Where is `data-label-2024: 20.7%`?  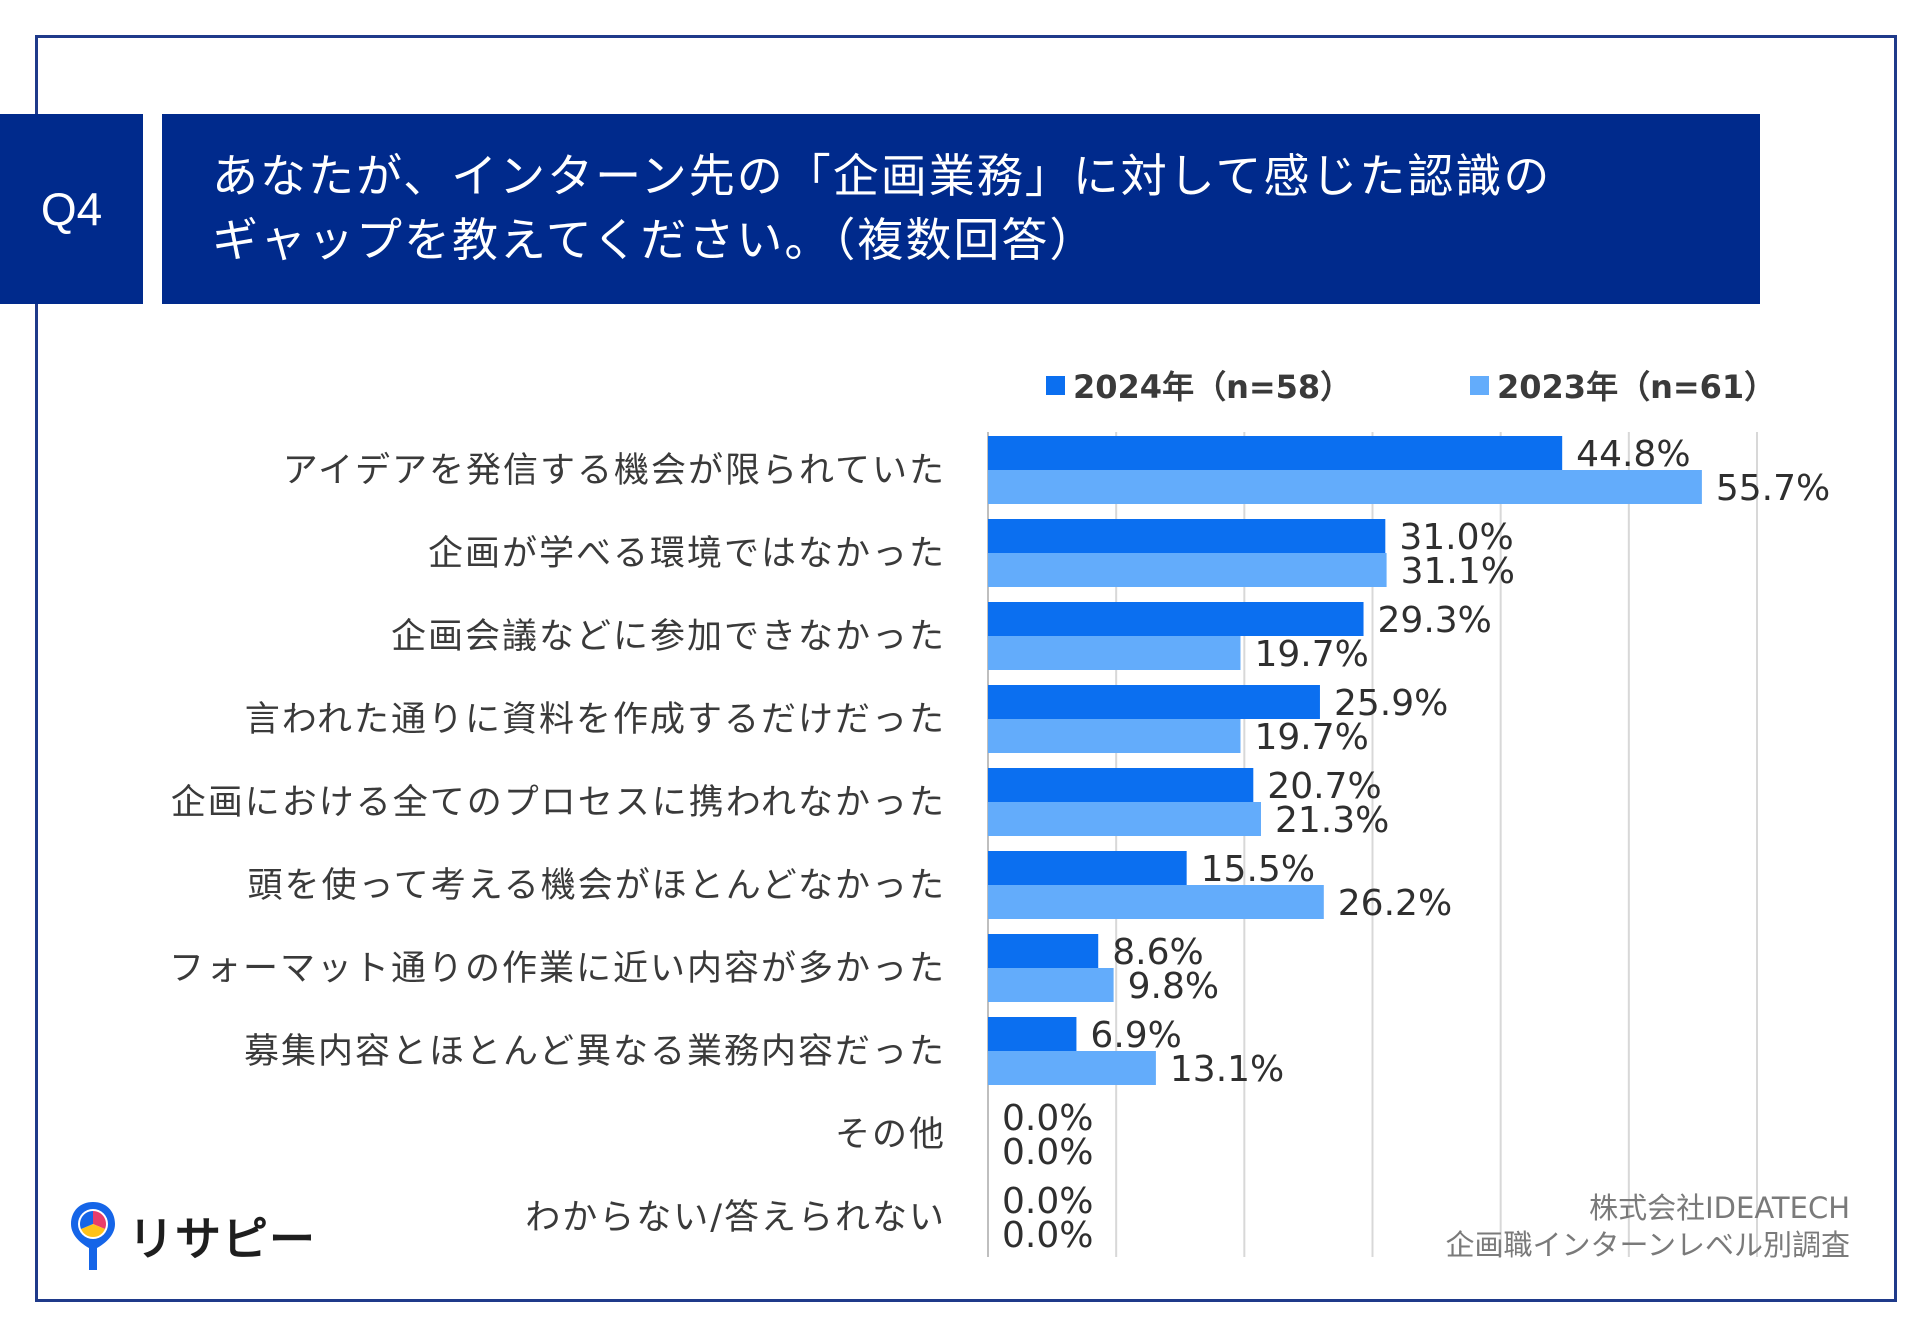 data-label-2024: 20.7% is located at coordinates (1324, 786).